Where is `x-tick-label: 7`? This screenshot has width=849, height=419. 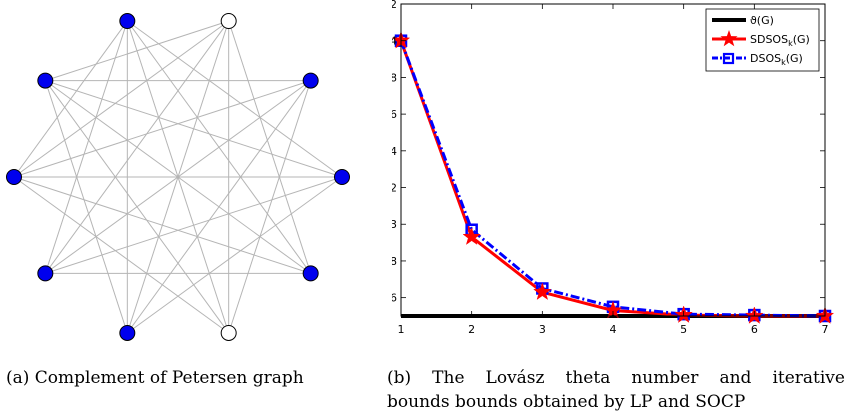 x-tick-label: 7 is located at coordinates (825, 329).